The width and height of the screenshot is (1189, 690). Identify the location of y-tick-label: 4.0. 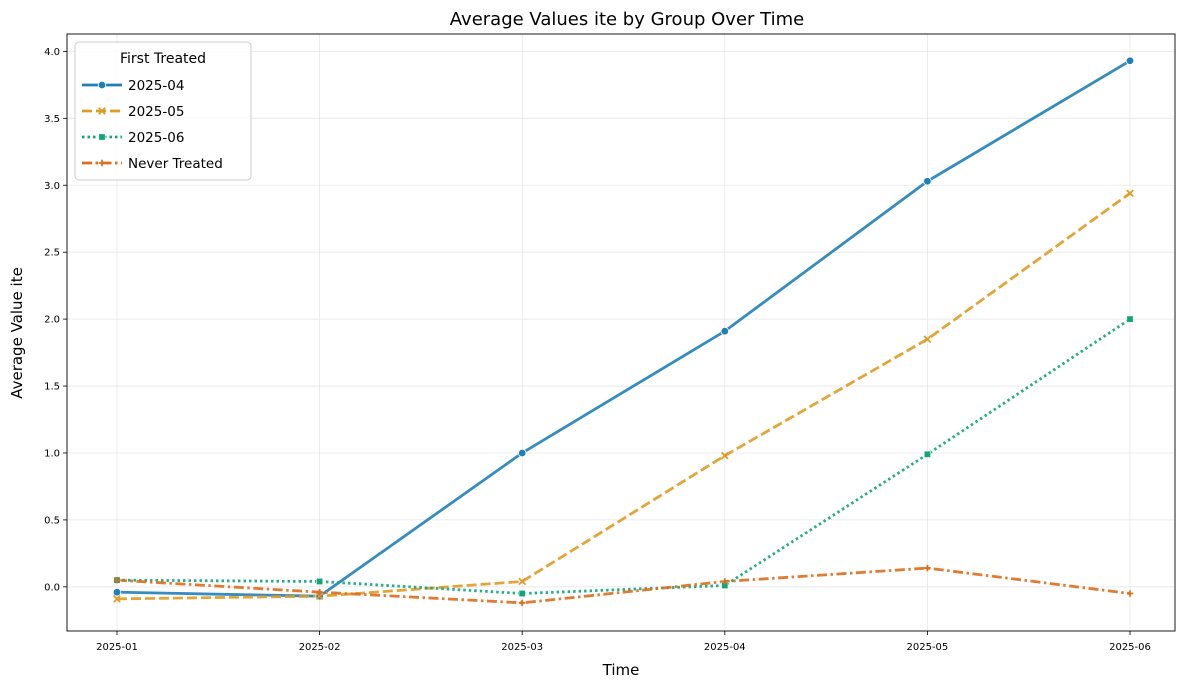
(52, 52).